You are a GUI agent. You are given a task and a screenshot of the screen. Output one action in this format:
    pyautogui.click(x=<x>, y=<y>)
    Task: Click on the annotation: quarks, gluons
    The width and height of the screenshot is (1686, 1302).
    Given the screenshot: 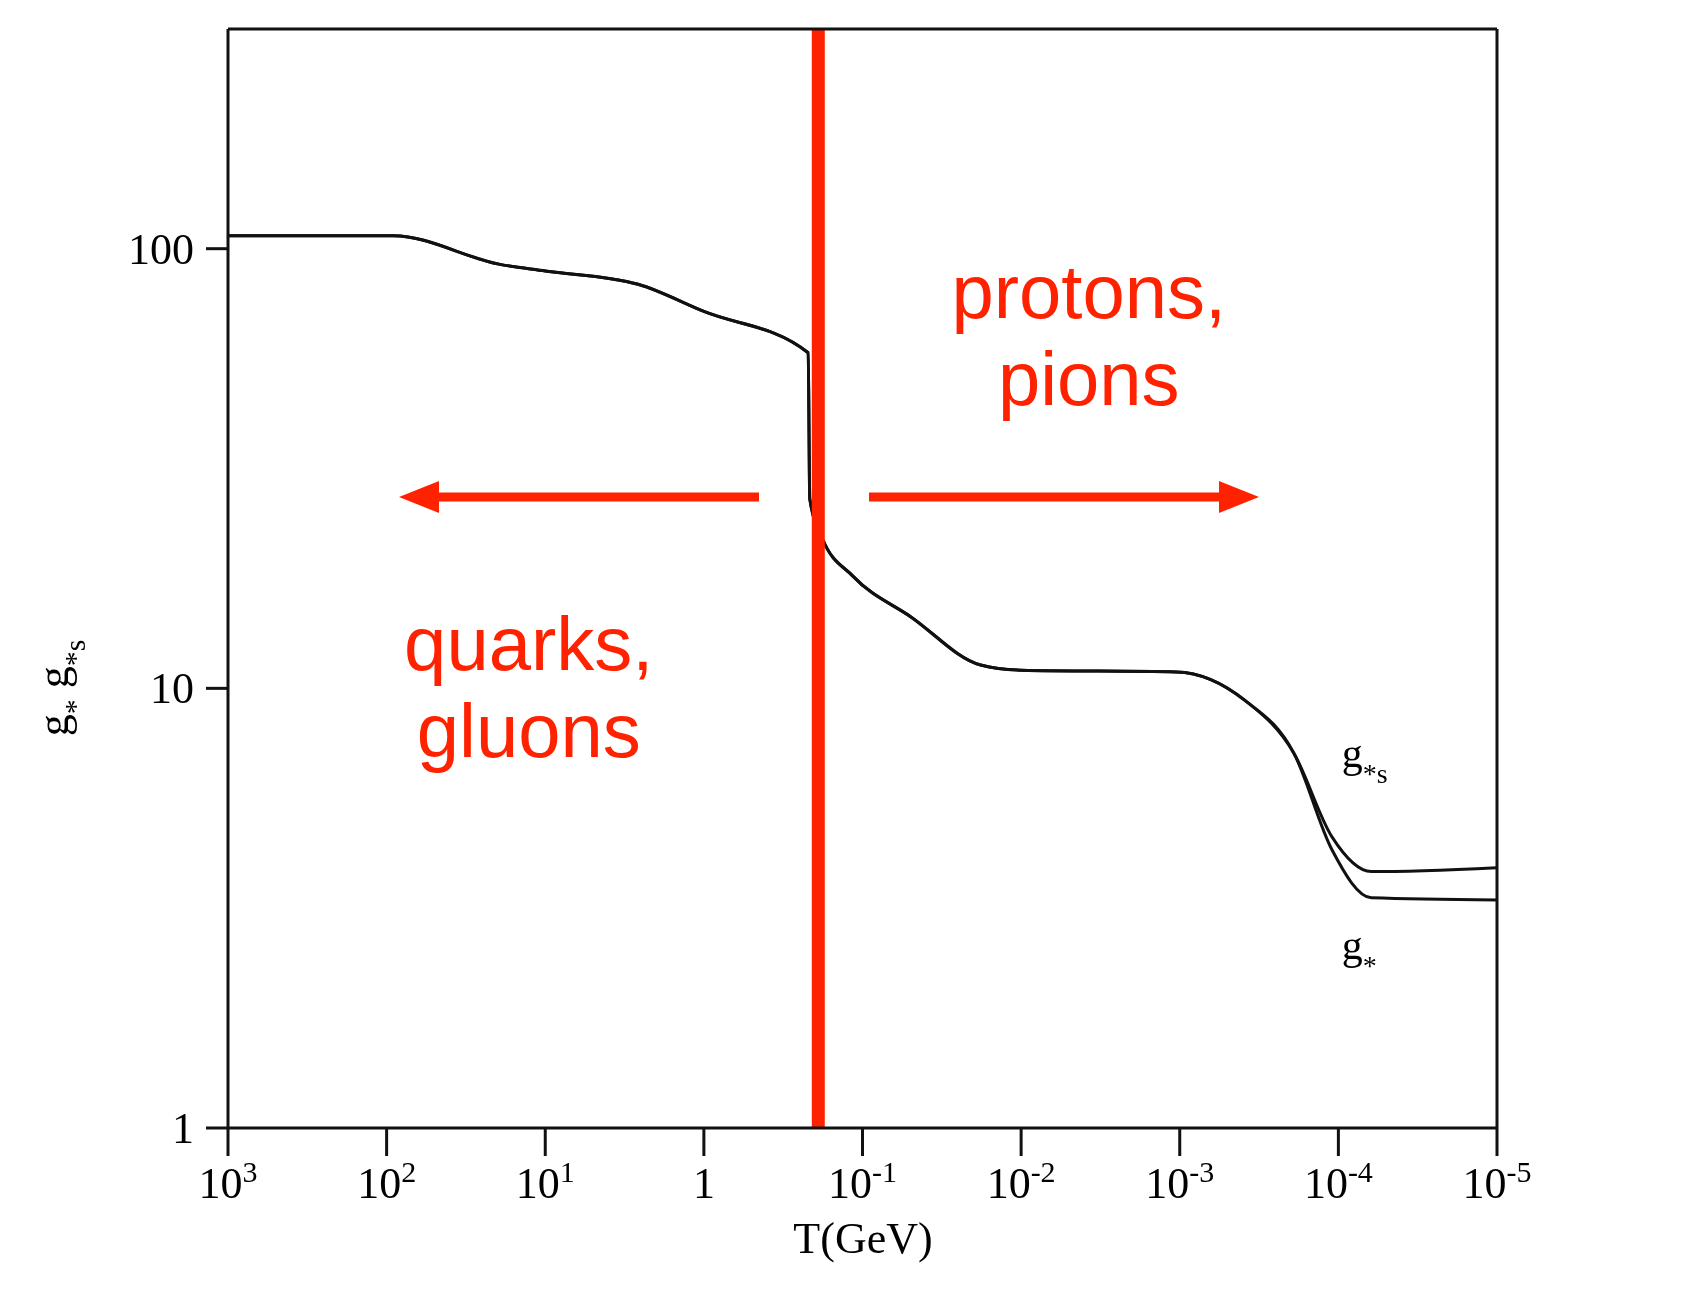 What is the action you would take?
    pyautogui.click(x=529, y=687)
    